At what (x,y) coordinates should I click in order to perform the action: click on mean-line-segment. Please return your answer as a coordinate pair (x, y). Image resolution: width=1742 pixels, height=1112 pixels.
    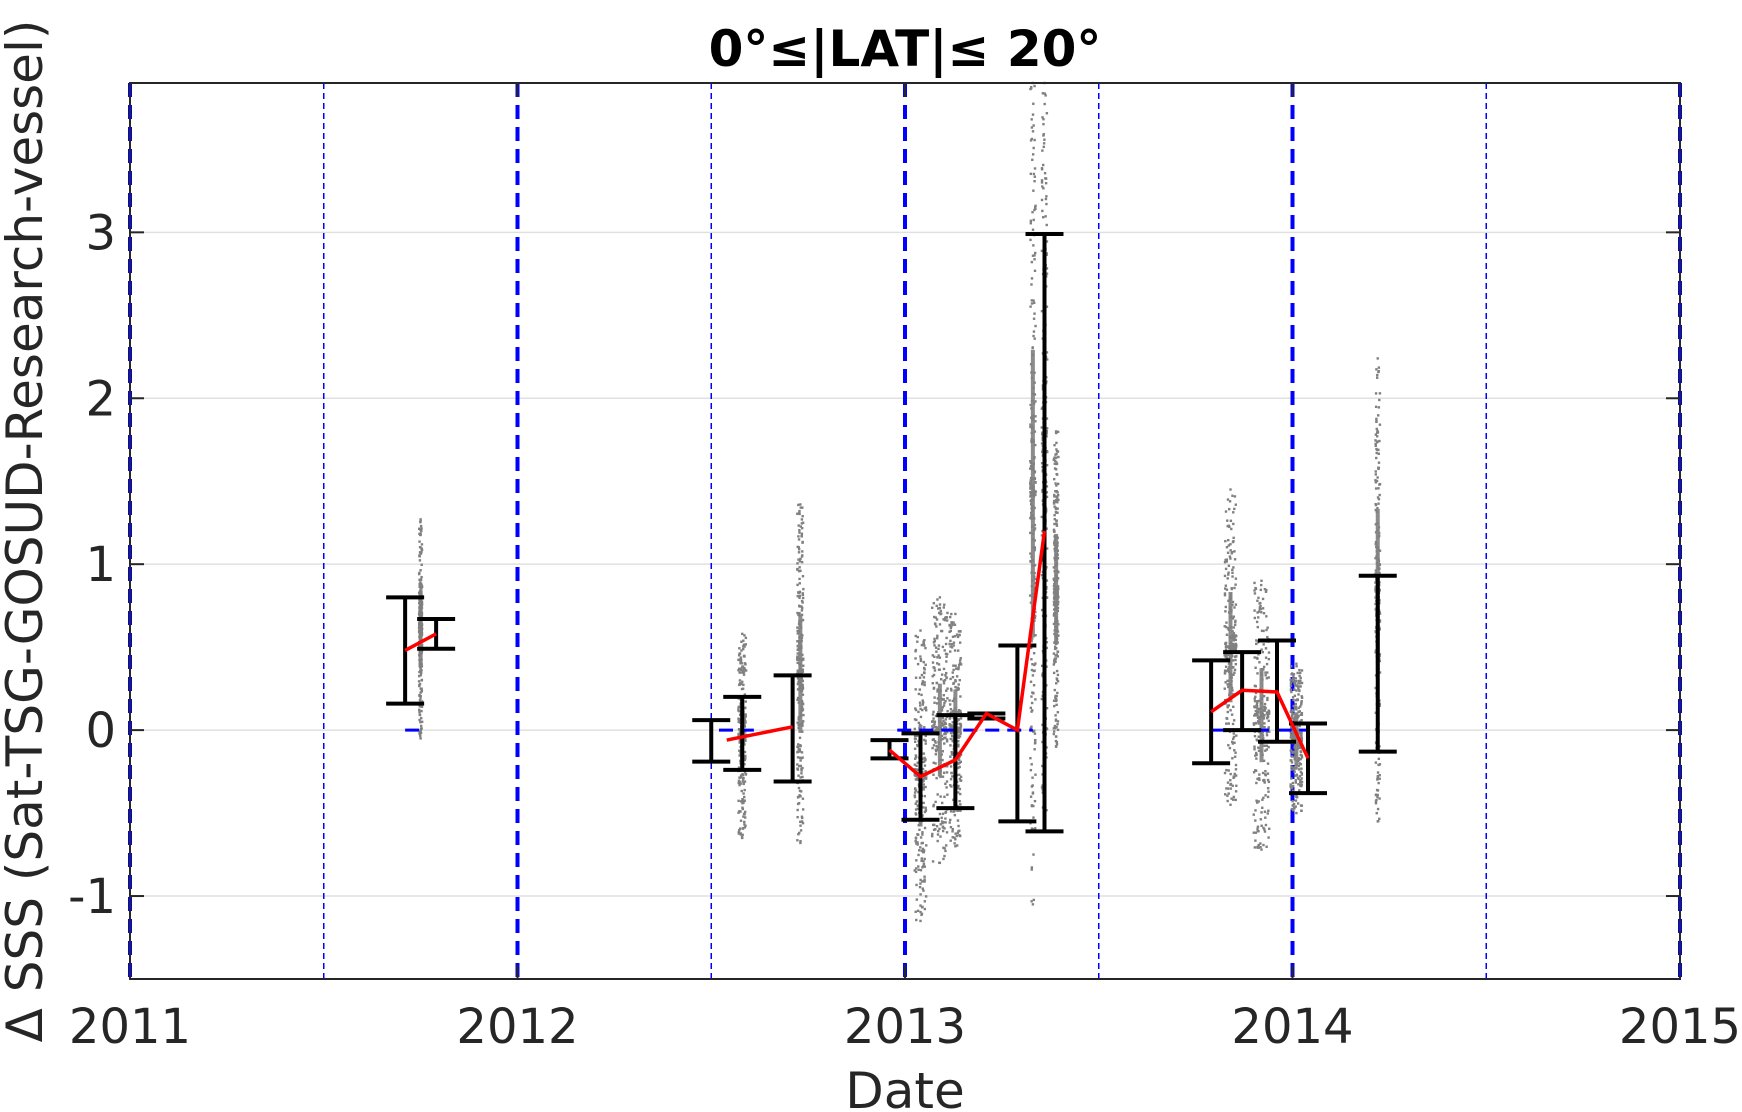
    Looking at the image, I should click on (1260, 724).